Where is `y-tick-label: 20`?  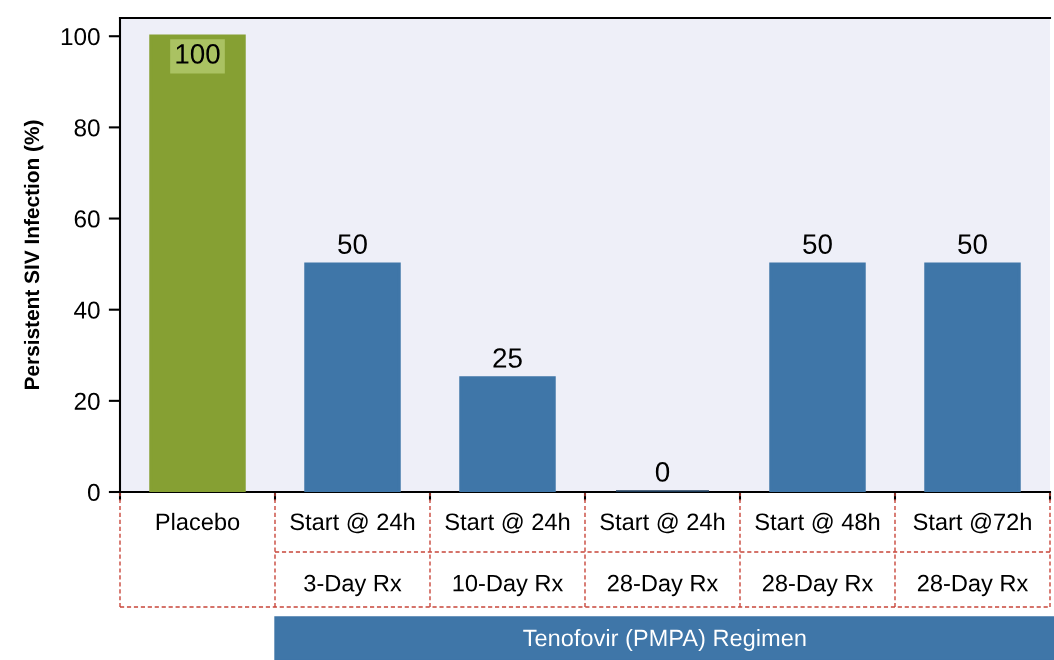 y-tick-label: 20 is located at coordinates (87, 401).